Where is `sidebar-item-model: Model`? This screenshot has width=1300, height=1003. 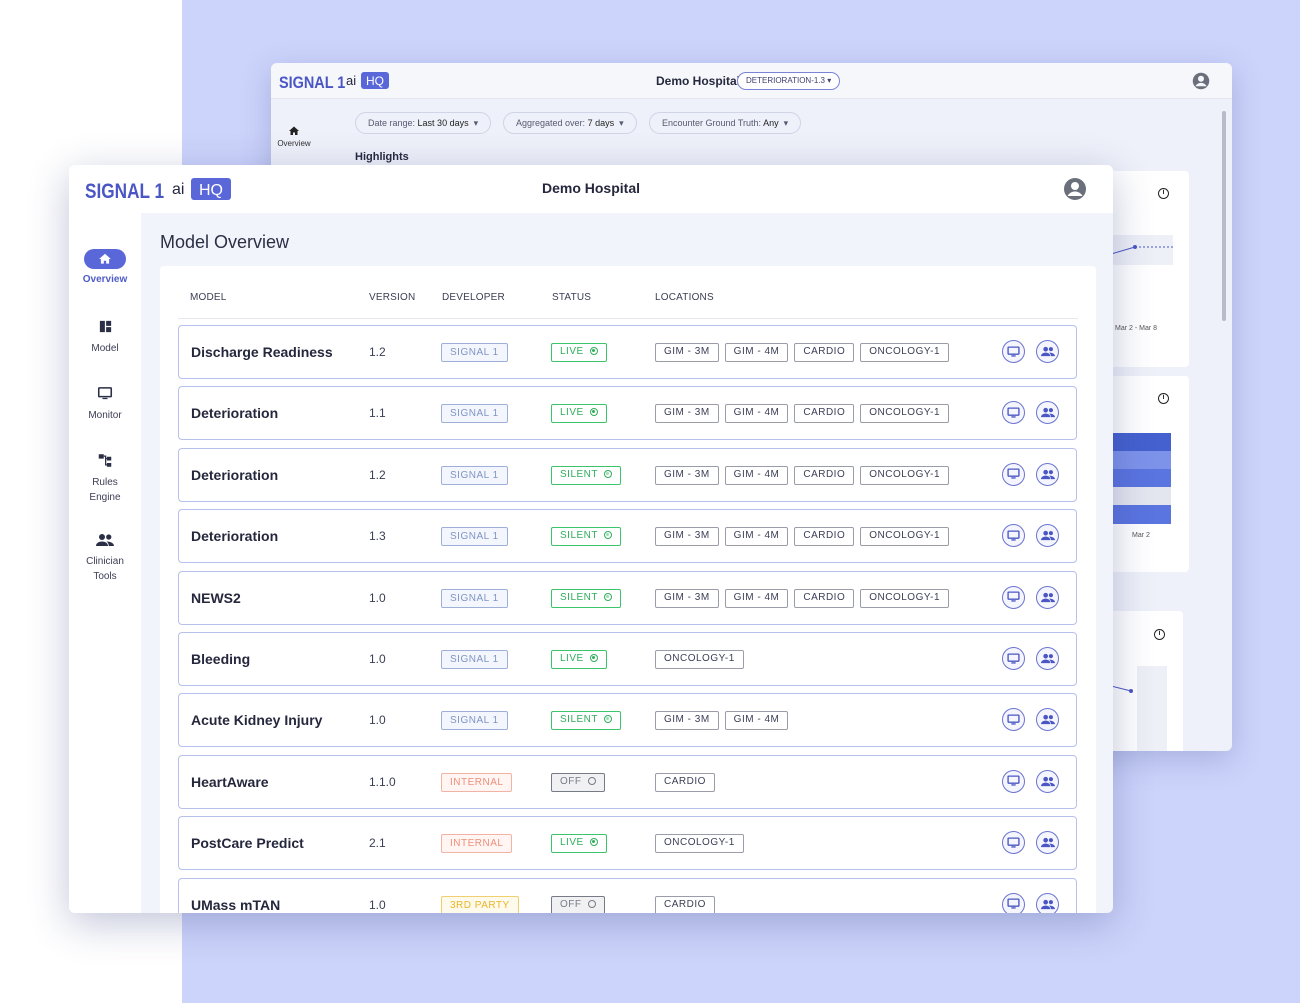
sidebar-item-model: Model is located at coordinates (105, 337).